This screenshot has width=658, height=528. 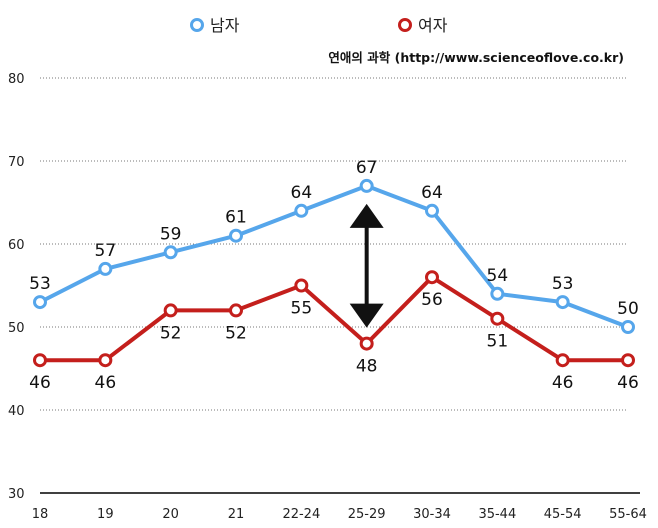 I want to click on arrow-head-down, so click(x=366, y=315).